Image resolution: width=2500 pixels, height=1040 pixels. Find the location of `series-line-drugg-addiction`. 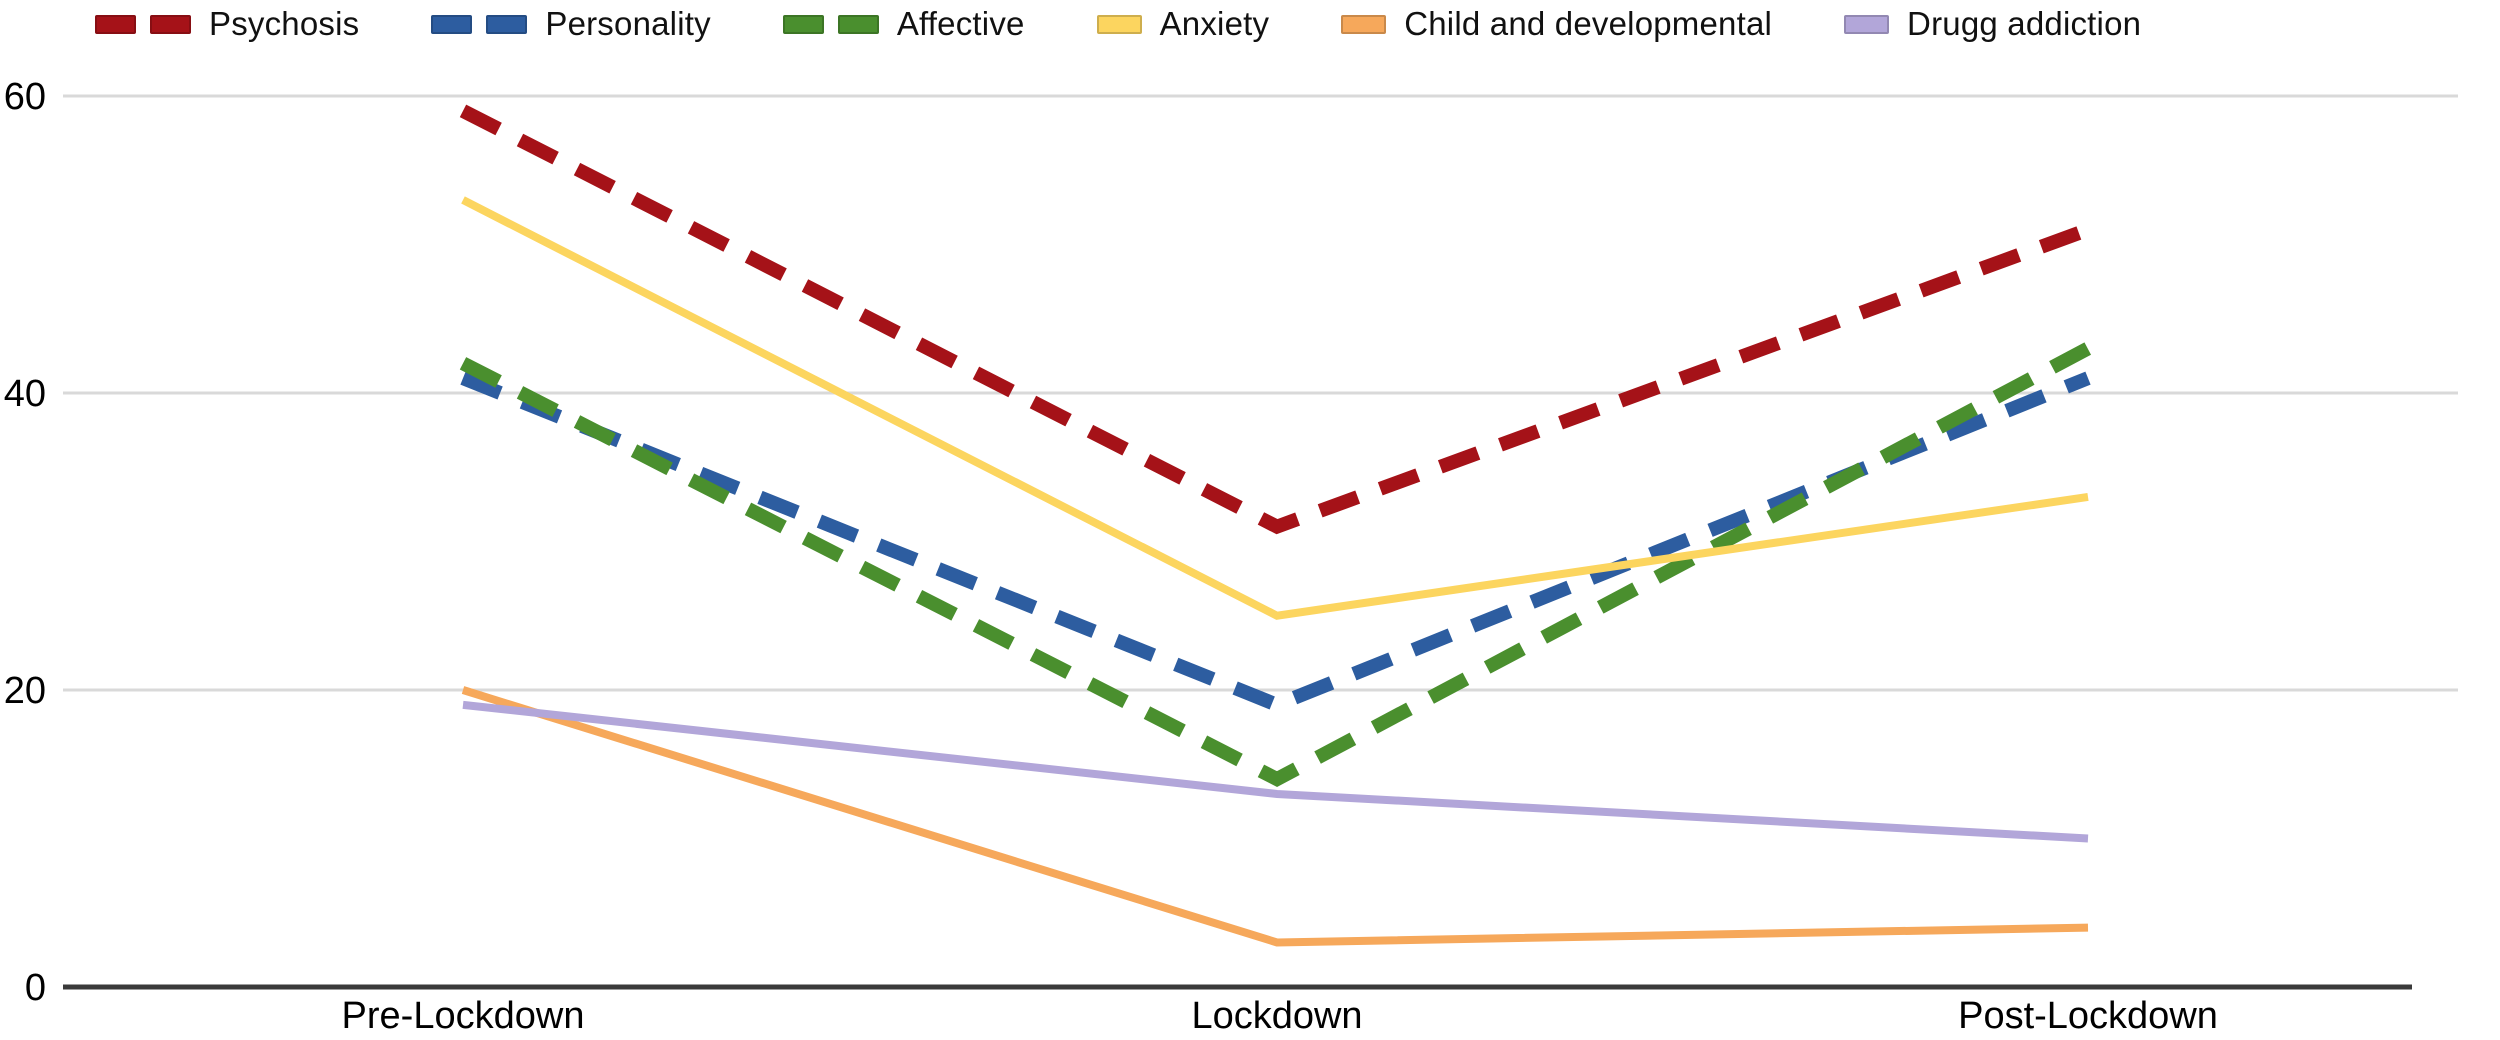

series-line-drugg-addiction is located at coordinates (1275, 771).